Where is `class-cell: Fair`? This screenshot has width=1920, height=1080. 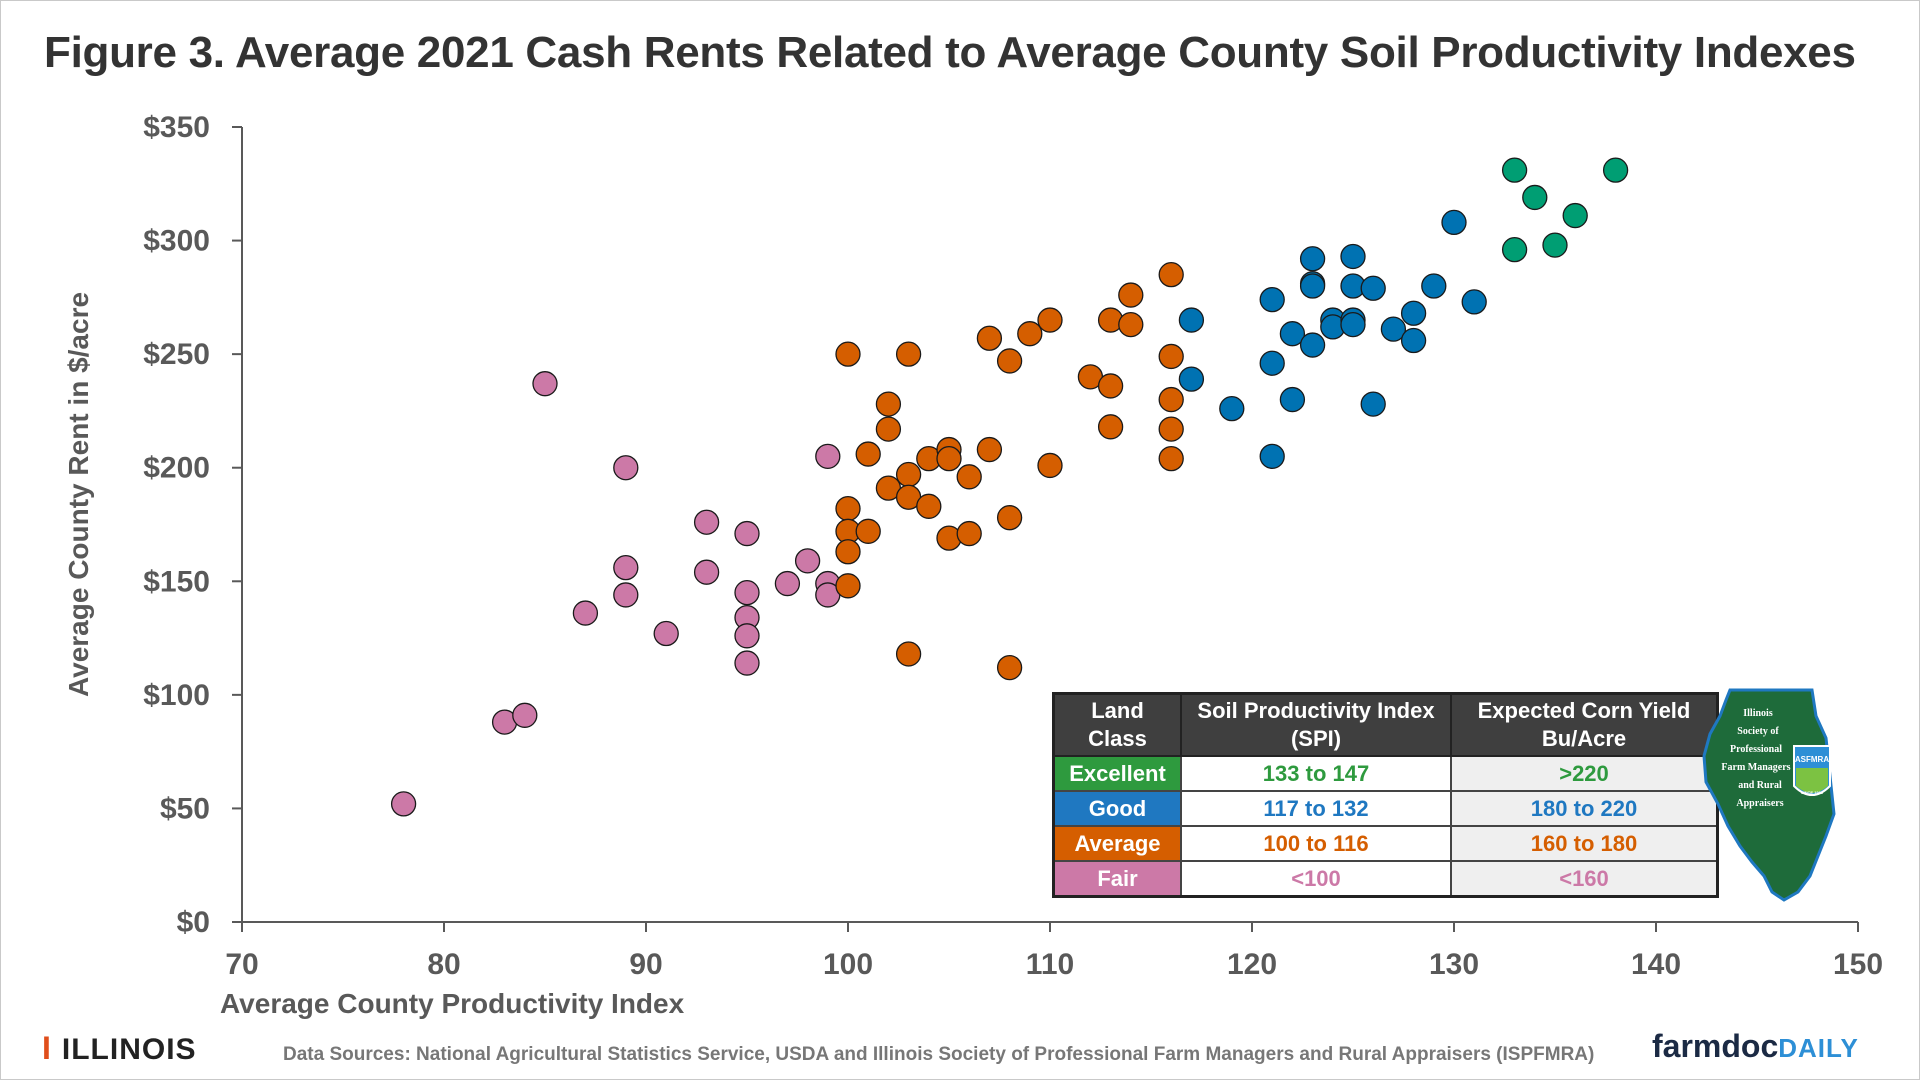
class-cell: Fair is located at coordinates (1117, 879).